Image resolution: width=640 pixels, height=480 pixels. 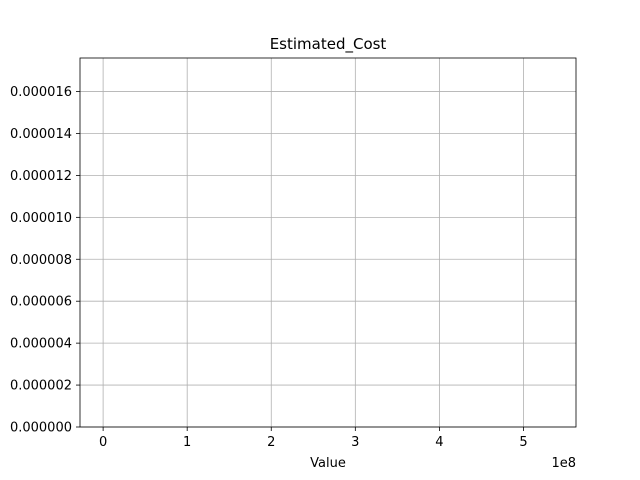 What do you see at coordinates (563, 463) in the screenshot?
I see `x-axis-offset-label: 1e8` at bounding box center [563, 463].